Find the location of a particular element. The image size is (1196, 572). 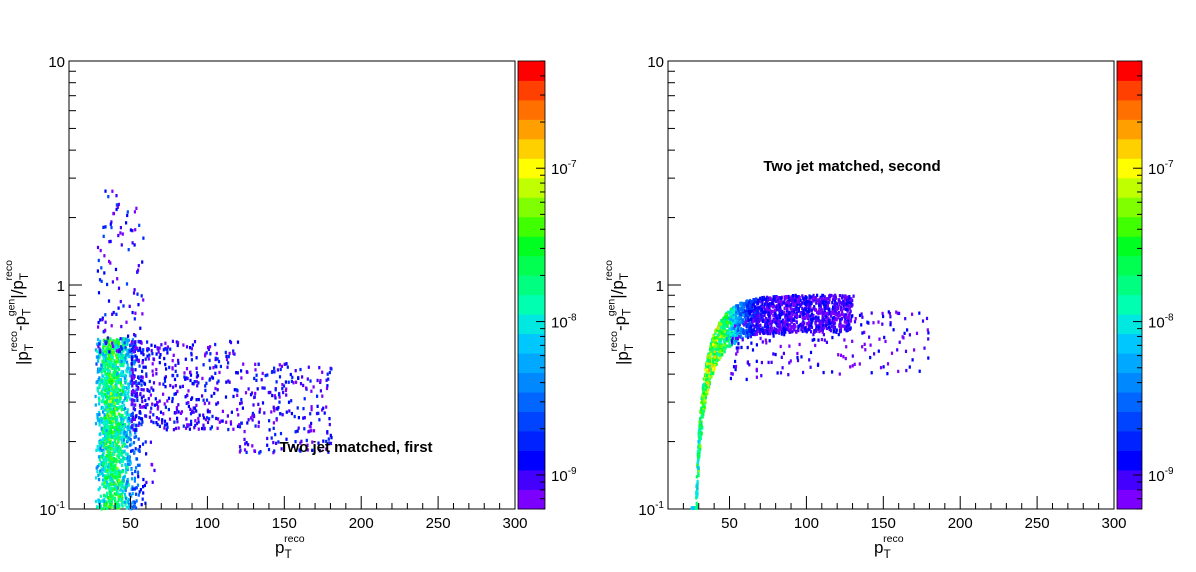

y-tick-label: 10 is located at coordinates (56, 62).